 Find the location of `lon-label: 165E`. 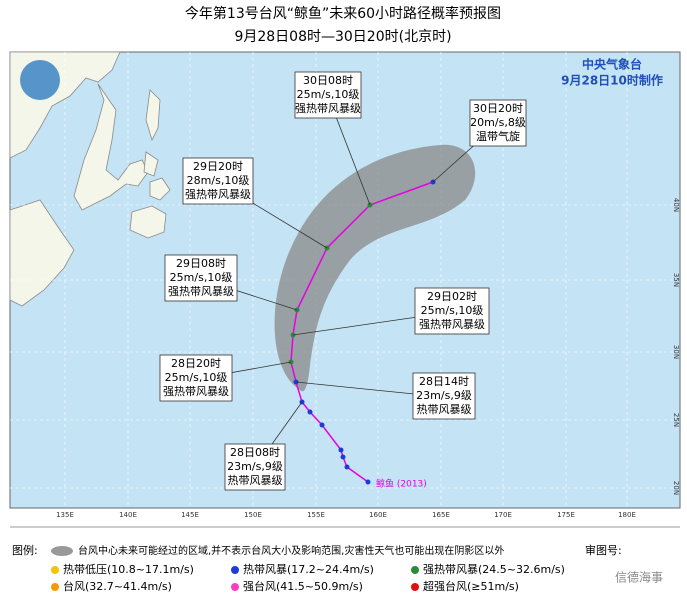

lon-label: 165E is located at coordinates (441, 515).